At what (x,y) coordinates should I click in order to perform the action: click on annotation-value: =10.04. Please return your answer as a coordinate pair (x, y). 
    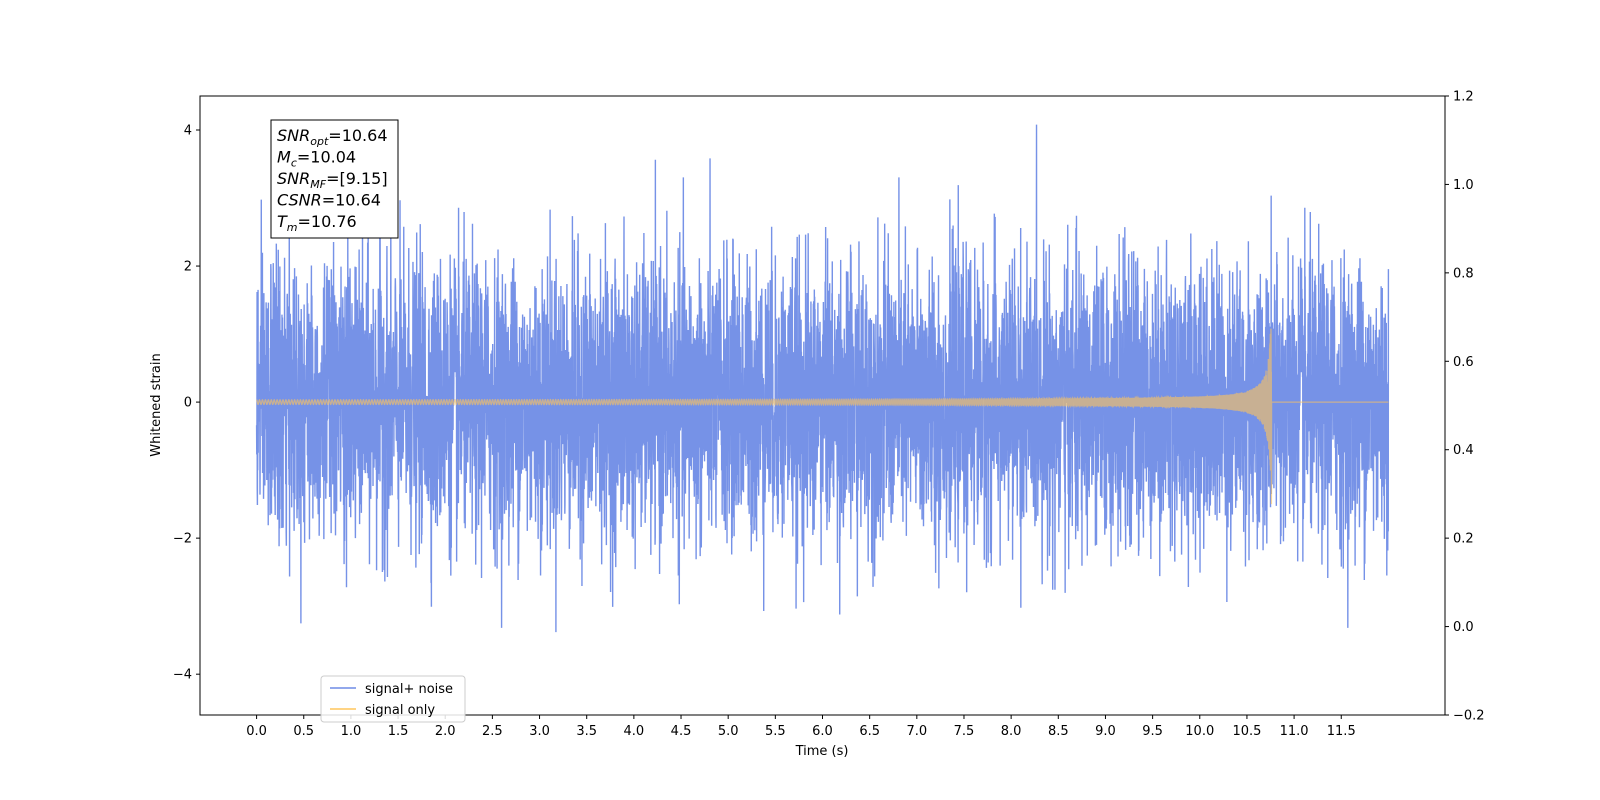
    Looking at the image, I should click on (326, 157).